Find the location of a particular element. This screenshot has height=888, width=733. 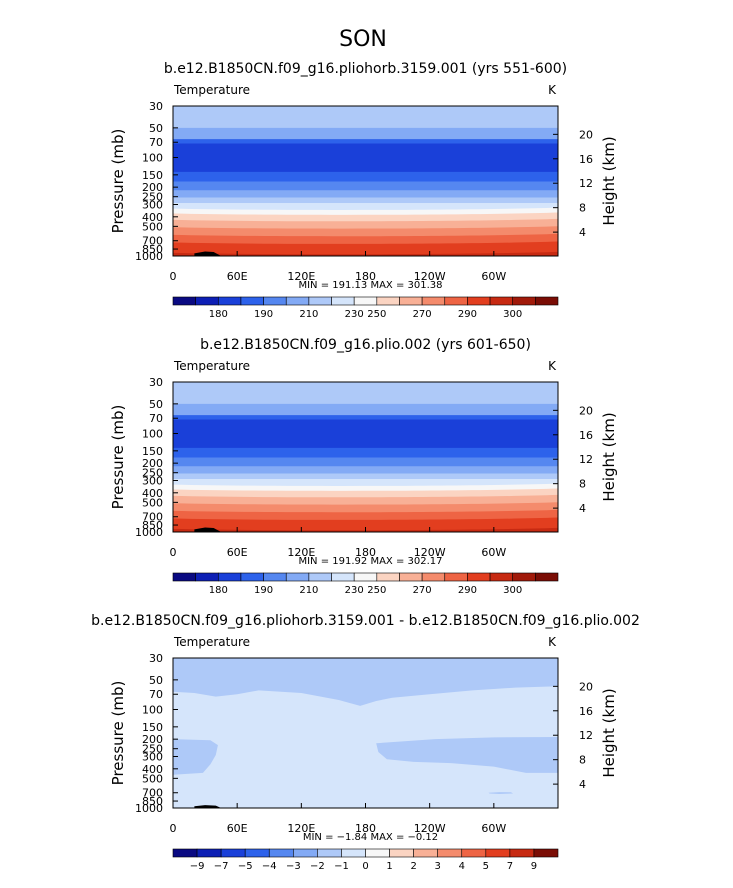

y-tick-label: 70 is located at coordinates (156, 142).